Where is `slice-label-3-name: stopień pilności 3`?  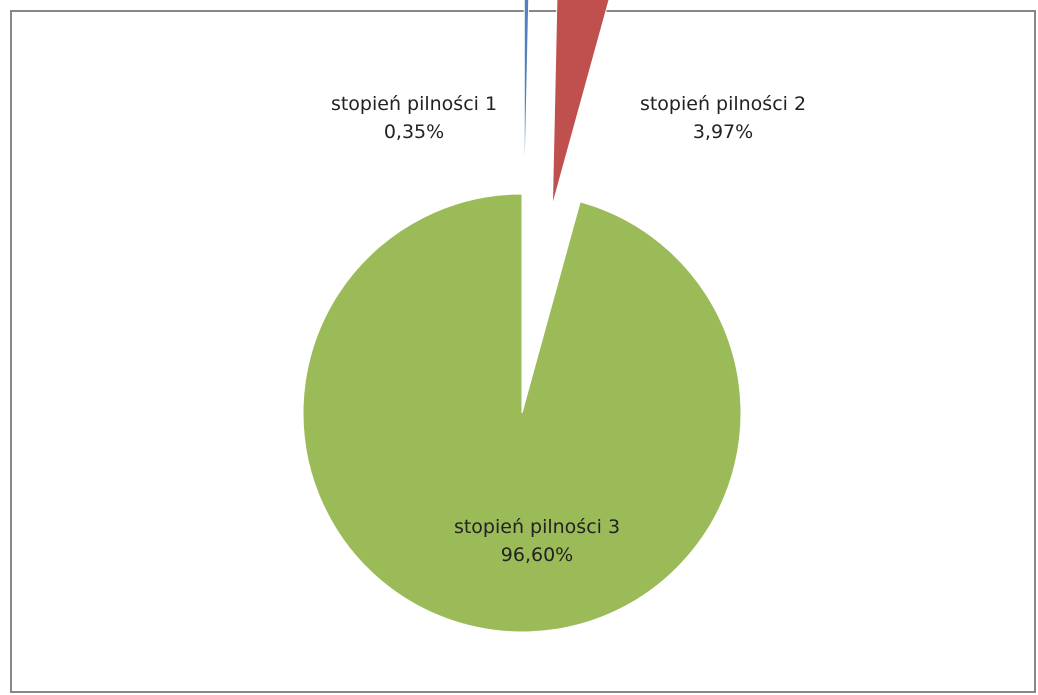 slice-label-3-name: stopień pilności 3 is located at coordinates (537, 527).